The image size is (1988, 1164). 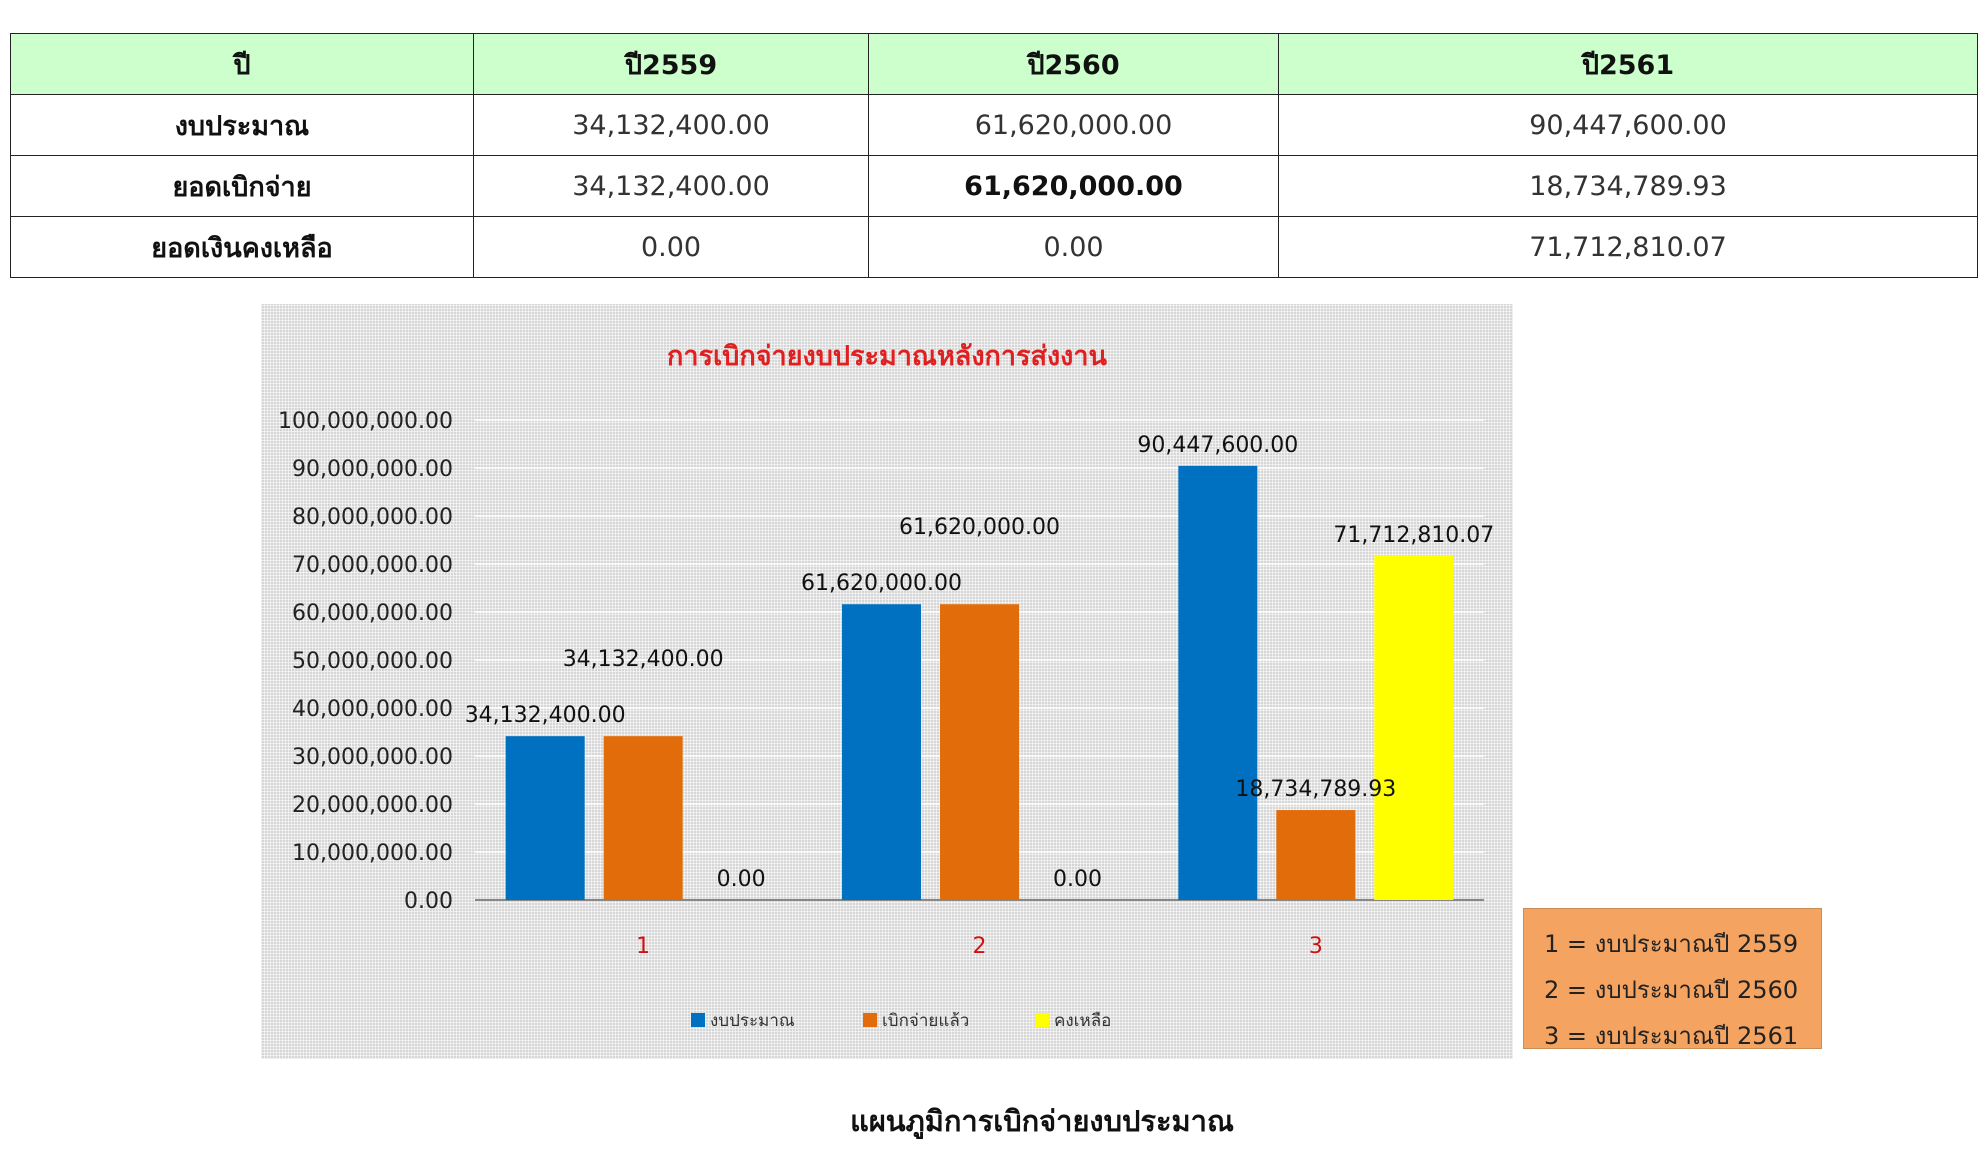 I want to click on table-row: ยอดเงินคงเหลือ 0.00 0.00 71,712,810.07, so click(x=994, y=247).